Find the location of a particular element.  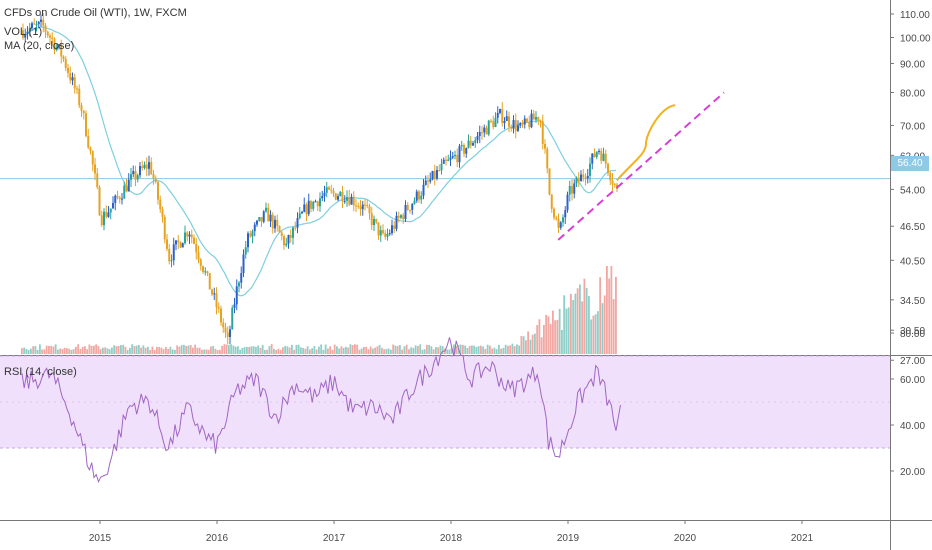

price-tick-label: 54.00 is located at coordinates (912, 190).